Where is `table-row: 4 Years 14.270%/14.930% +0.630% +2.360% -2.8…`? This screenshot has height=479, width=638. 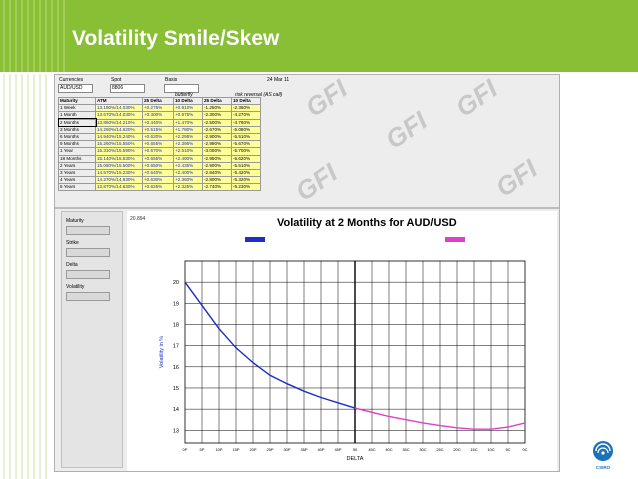
table-row: 4 Years 14.270%/14.930% +0.630% +2.360% -2.8… is located at coordinates (159, 180).